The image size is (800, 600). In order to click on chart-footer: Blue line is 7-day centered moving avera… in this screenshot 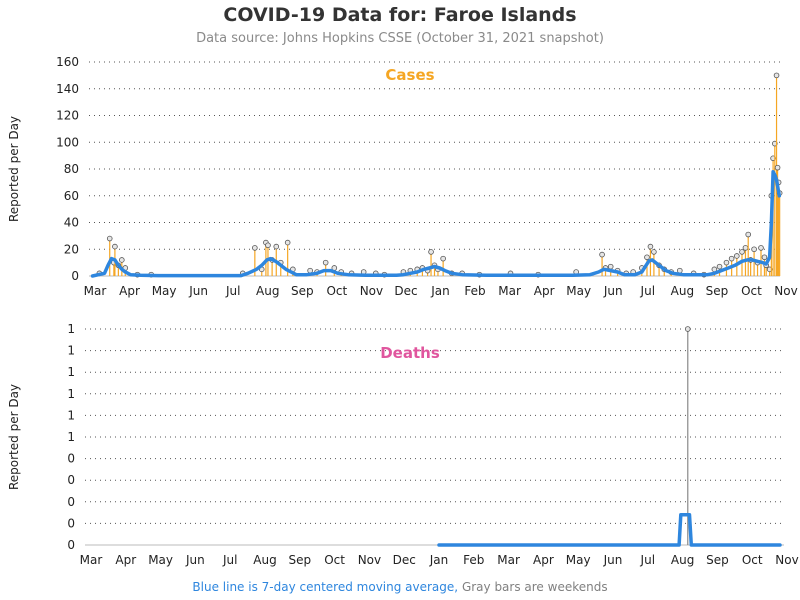, I will do `click(400, 587)`.